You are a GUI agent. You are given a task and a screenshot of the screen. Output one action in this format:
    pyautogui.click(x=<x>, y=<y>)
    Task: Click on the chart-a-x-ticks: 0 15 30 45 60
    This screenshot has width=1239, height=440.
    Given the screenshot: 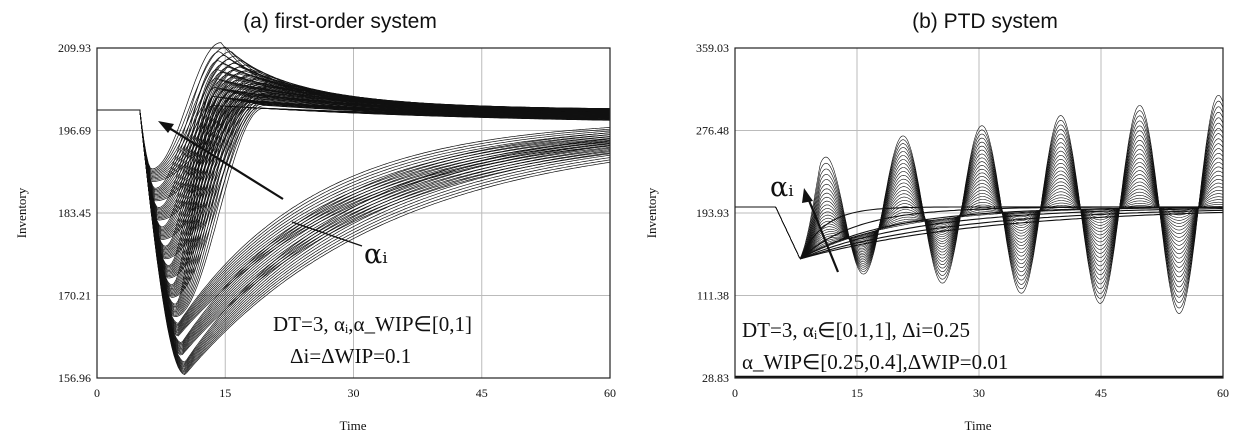 What is the action you would take?
    pyautogui.click(x=355, y=393)
    